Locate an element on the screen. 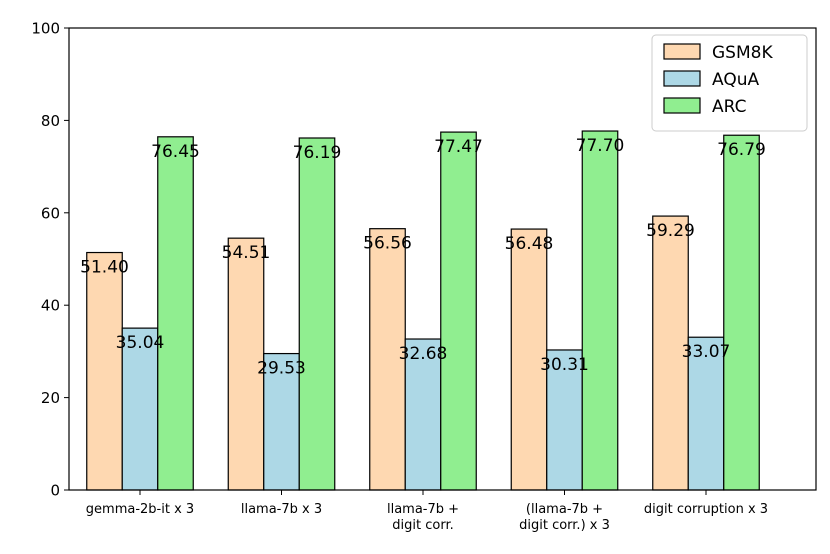 This screenshot has height=554, width=830. x-tick-label-0: gemma-2b-it x 3 is located at coordinates (140, 509).